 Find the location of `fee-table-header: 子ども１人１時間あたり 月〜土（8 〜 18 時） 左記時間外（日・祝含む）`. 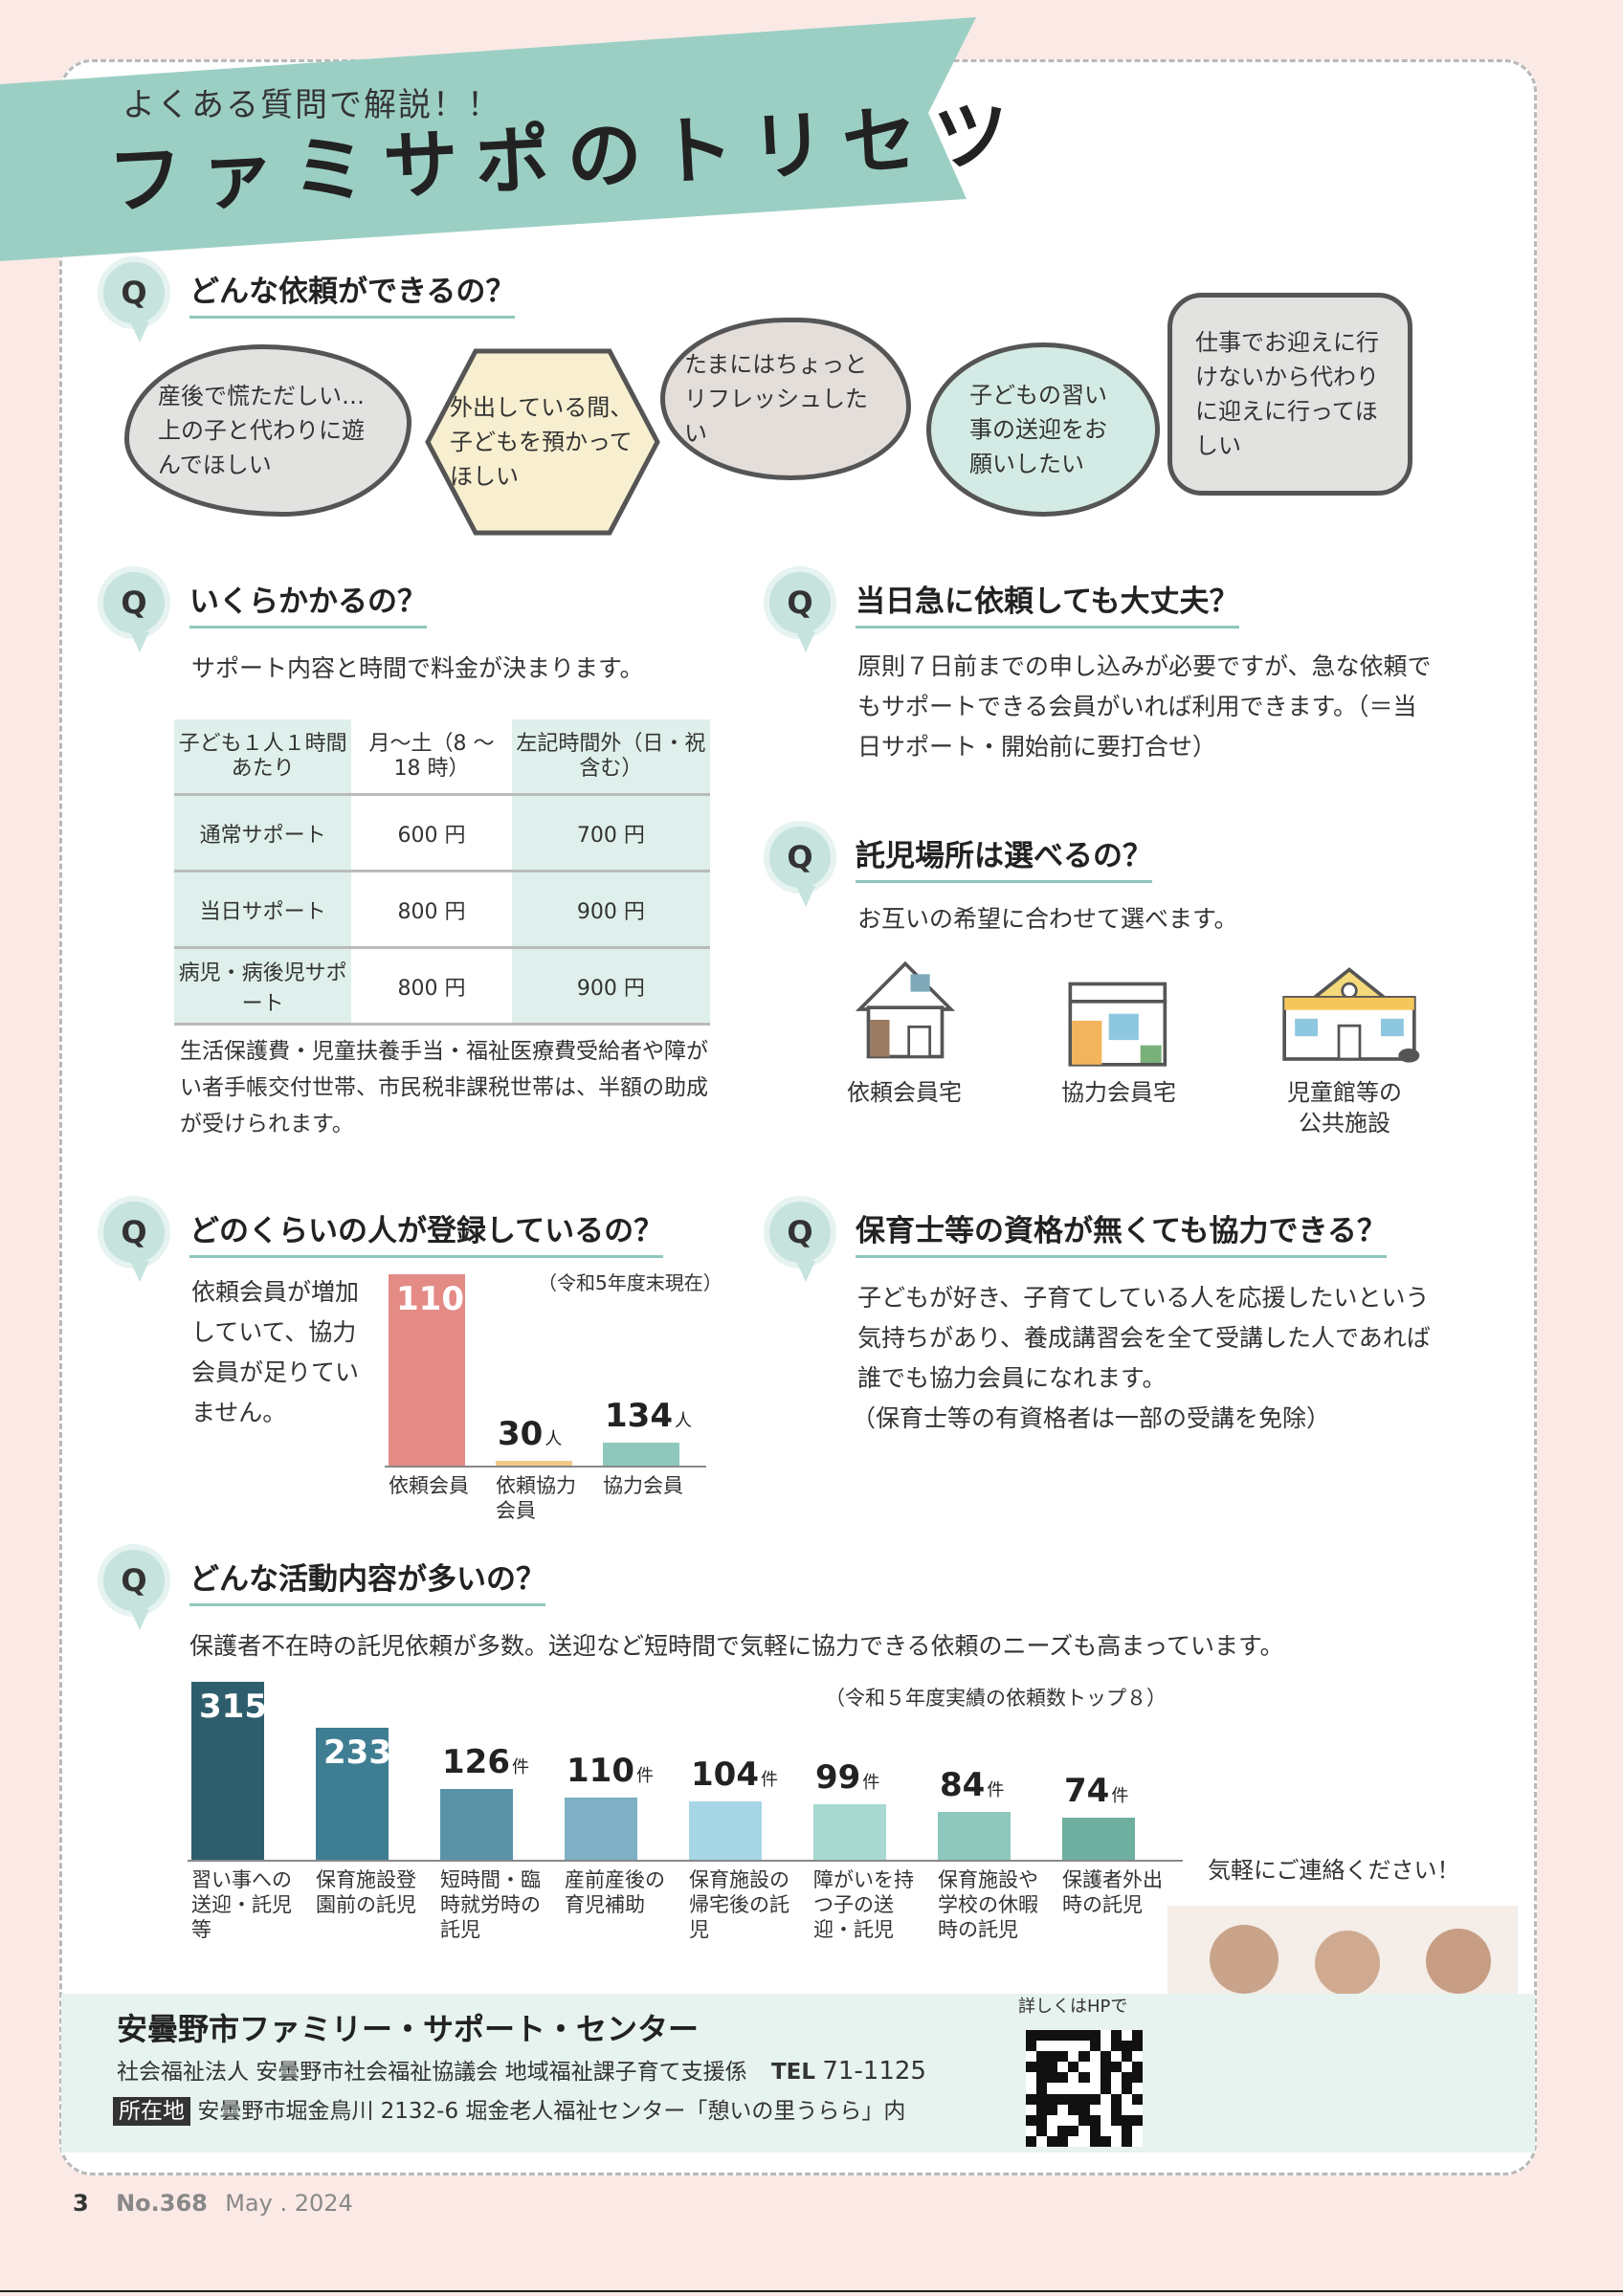

fee-table-header: 子ども１人１時間あたり 月〜土（8 〜 18 時） 左記時間外（日・祝含む） is located at coordinates (442, 758).